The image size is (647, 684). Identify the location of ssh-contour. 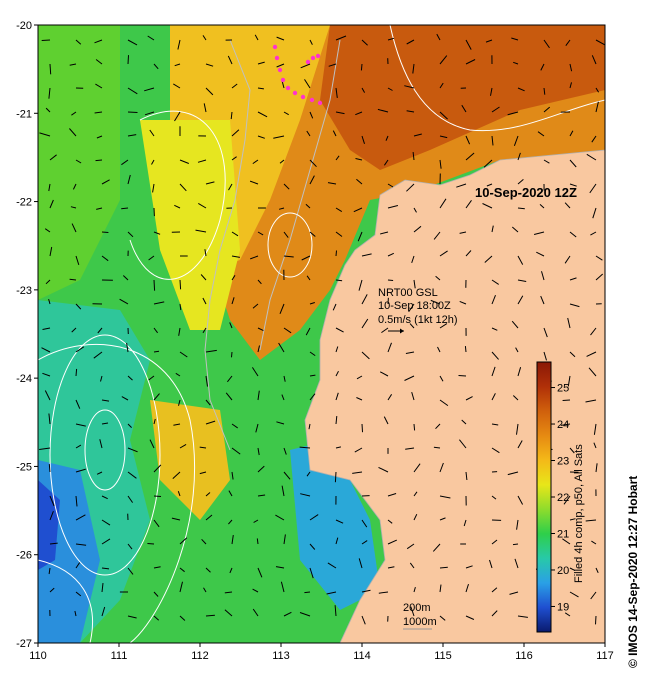
(116, 493).